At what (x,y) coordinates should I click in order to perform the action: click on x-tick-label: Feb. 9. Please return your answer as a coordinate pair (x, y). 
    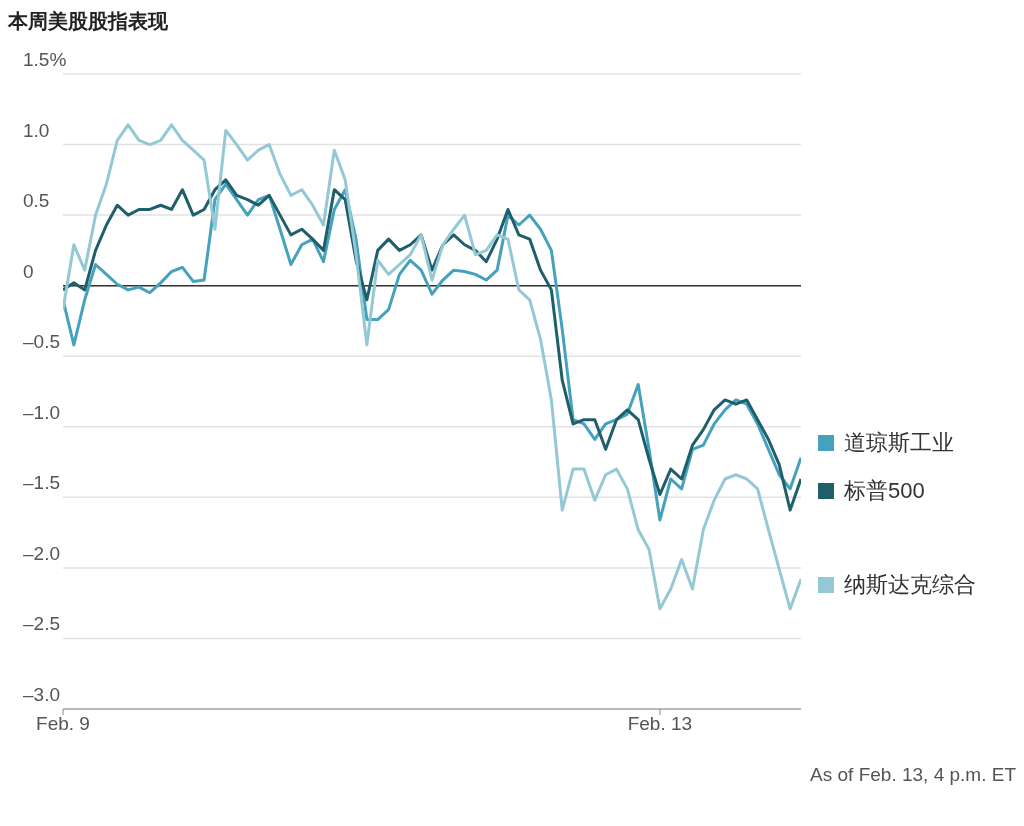
    Looking at the image, I should click on (63, 724).